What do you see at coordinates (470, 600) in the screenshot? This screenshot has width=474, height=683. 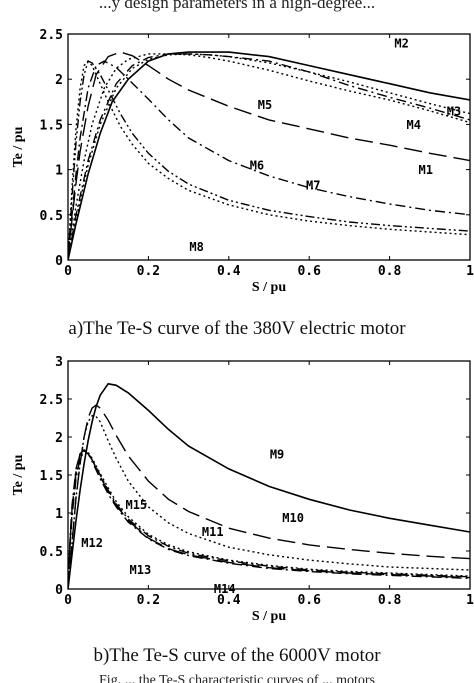 I see `chart-b-xtick-label: 1` at bounding box center [470, 600].